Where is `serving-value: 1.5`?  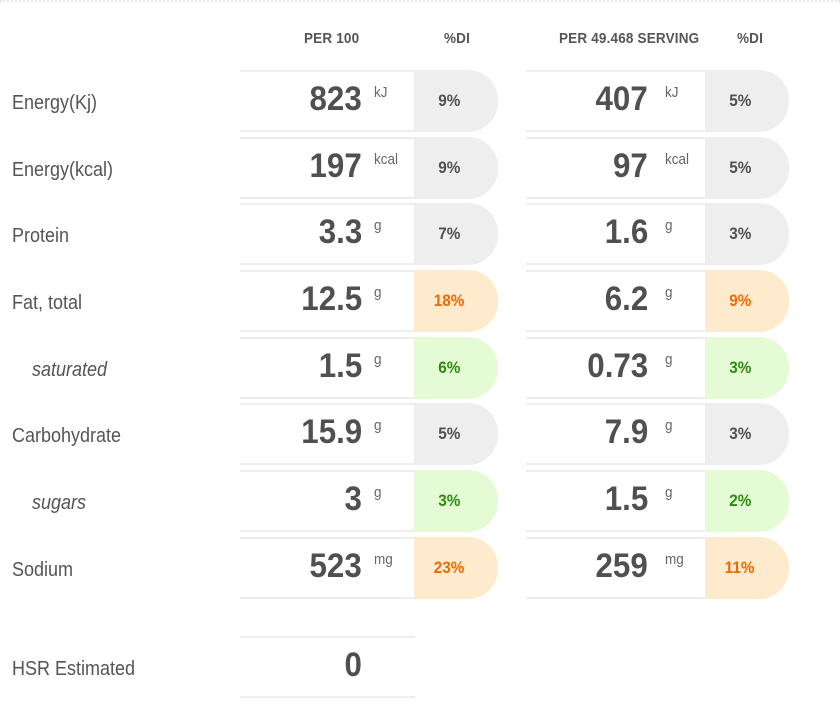 serving-value: 1.5 is located at coordinates (626, 499).